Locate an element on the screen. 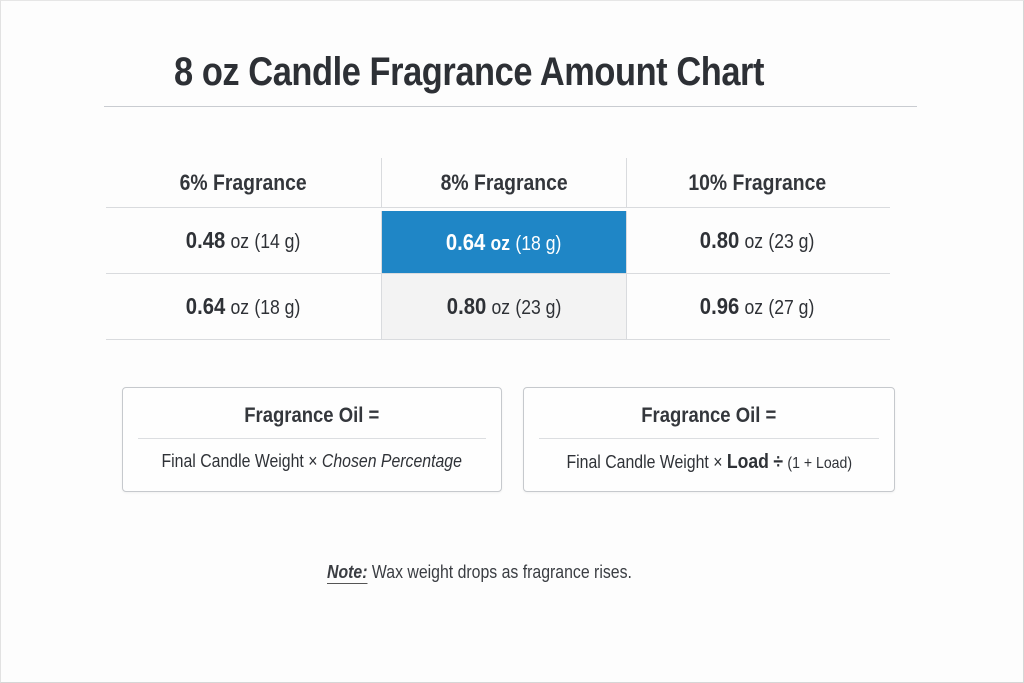  table-header-row: 6% Fragrance 8% Fragrance 10% Fragrance is located at coordinates (498, 183).